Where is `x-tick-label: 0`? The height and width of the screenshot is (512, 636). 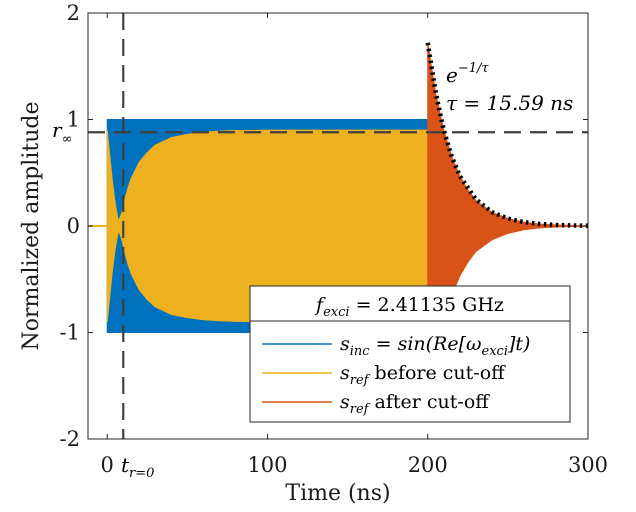 x-tick-label: 0 is located at coordinates (107, 465).